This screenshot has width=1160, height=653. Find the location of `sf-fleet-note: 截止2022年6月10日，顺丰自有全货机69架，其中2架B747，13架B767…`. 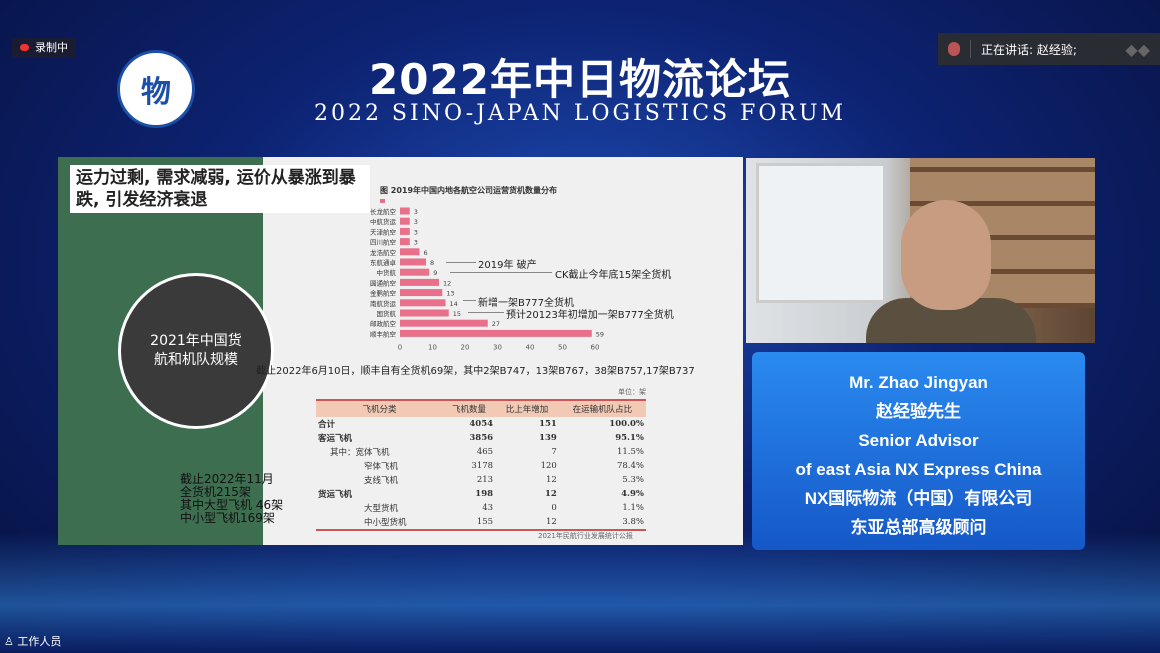

sf-fleet-note: 截止2022年6月10日，顺丰自有全货机69架，其中2架B747，13架B767… is located at coordinates (475, 371).